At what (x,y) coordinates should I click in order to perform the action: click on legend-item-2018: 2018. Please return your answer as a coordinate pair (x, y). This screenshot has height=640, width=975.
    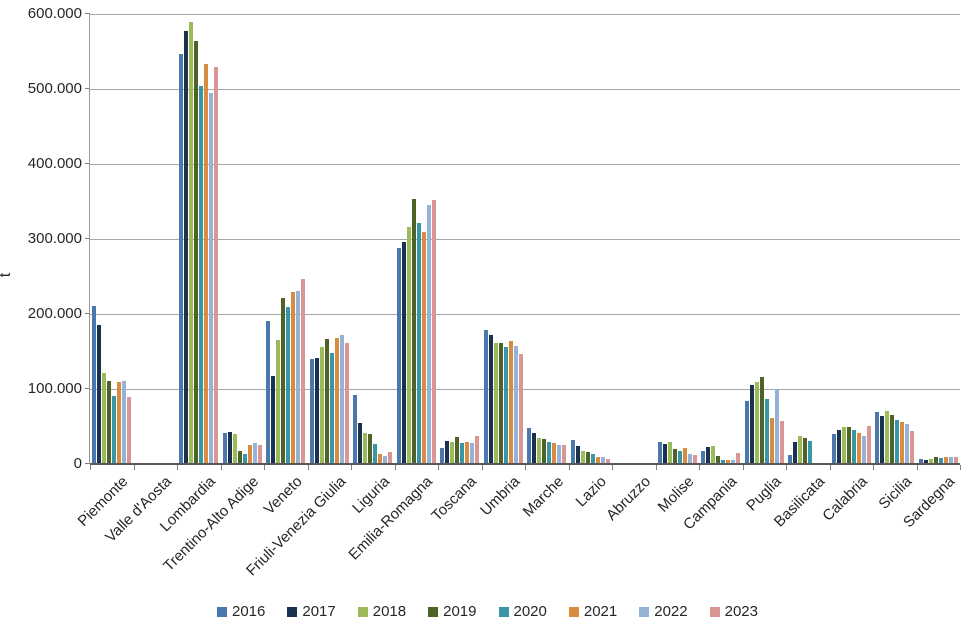
    Looking at the image, I should click on (382, 611).